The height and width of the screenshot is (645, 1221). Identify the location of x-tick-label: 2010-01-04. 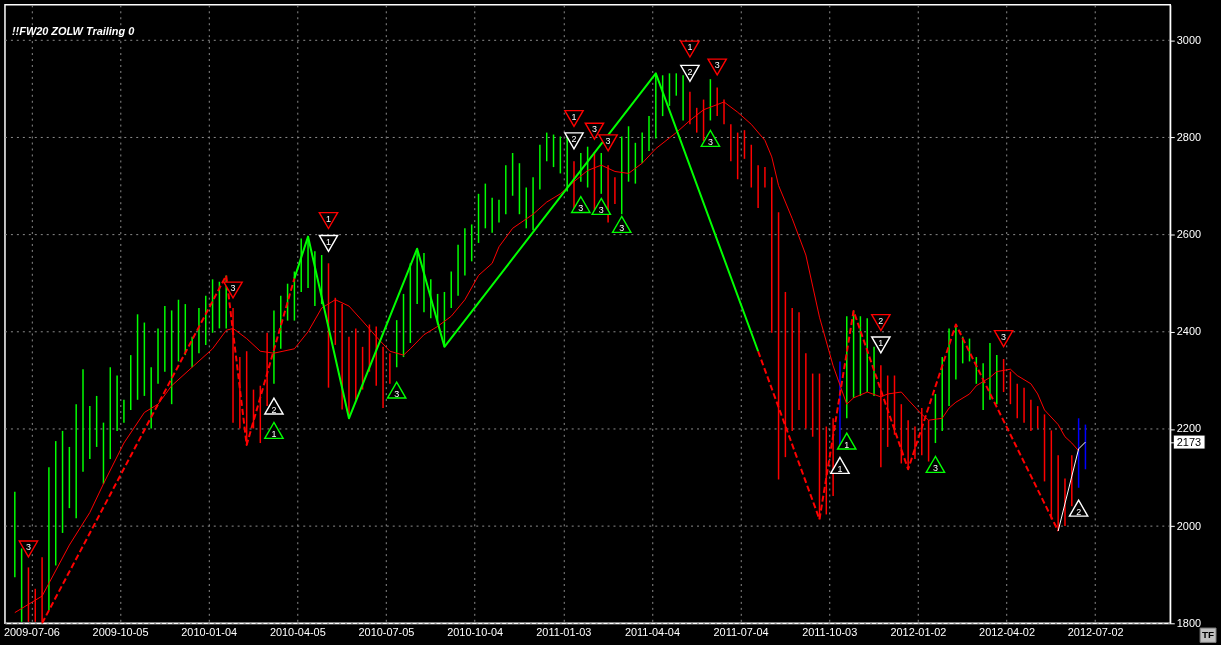
(209, 631).